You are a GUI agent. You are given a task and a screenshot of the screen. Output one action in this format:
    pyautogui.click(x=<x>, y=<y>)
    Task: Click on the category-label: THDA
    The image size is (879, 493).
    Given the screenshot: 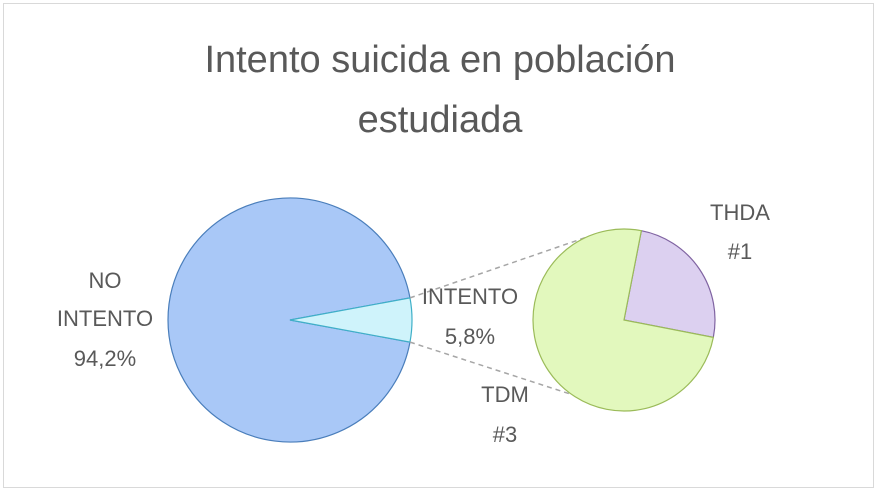 What is the action you would take?
    pyautogui.click(x=740, y=212)
    